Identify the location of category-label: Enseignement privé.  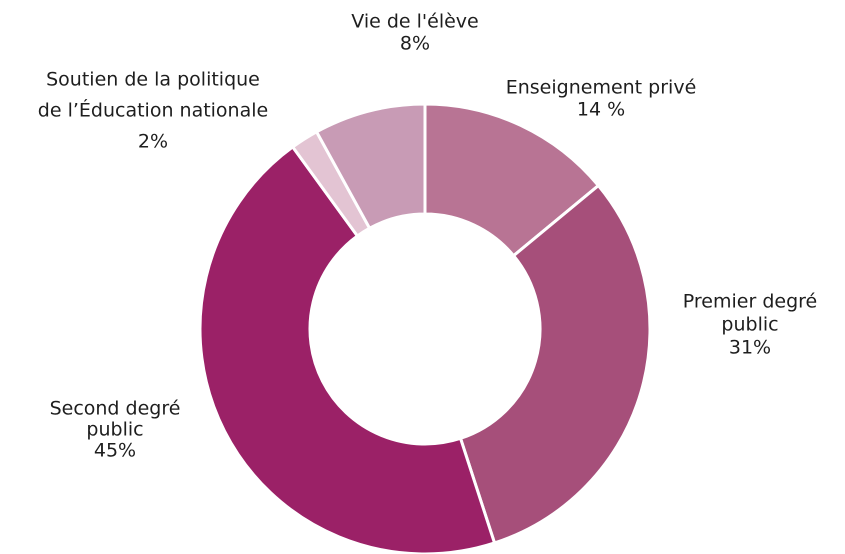
(601, 88).